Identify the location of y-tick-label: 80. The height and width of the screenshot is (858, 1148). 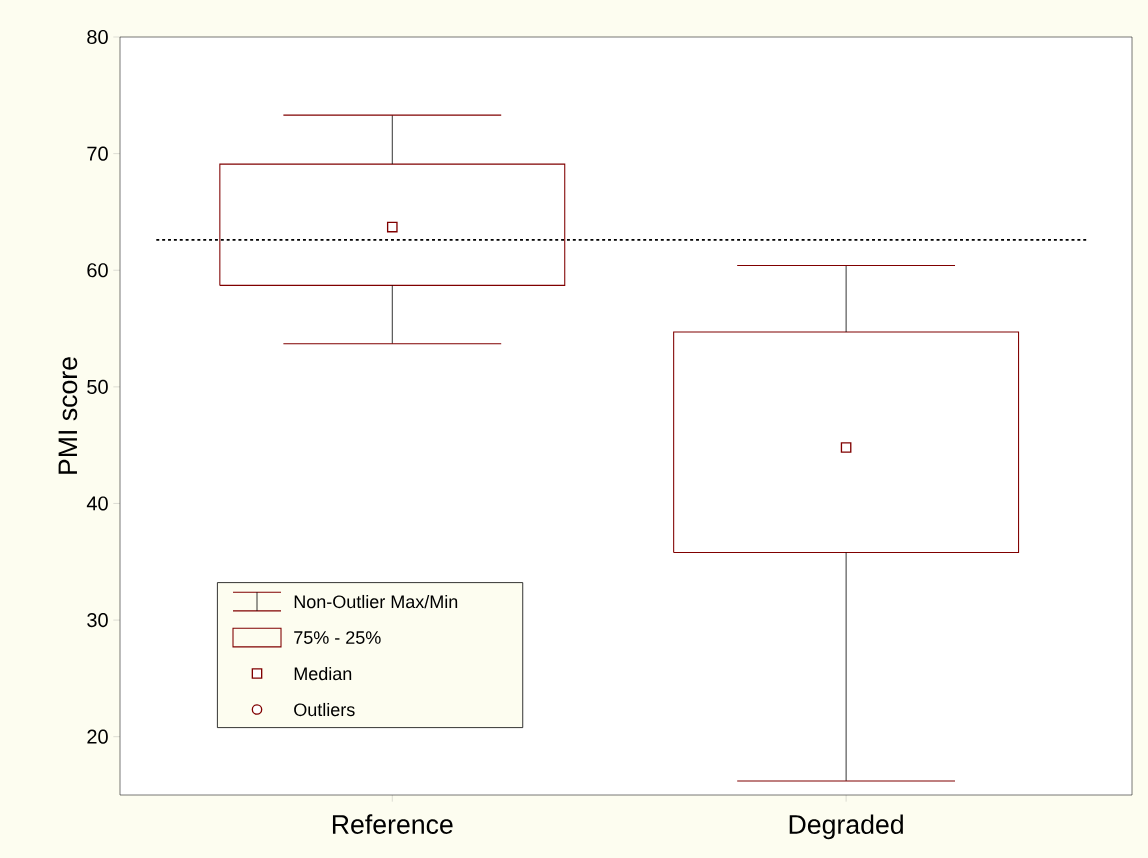
(97, 37).